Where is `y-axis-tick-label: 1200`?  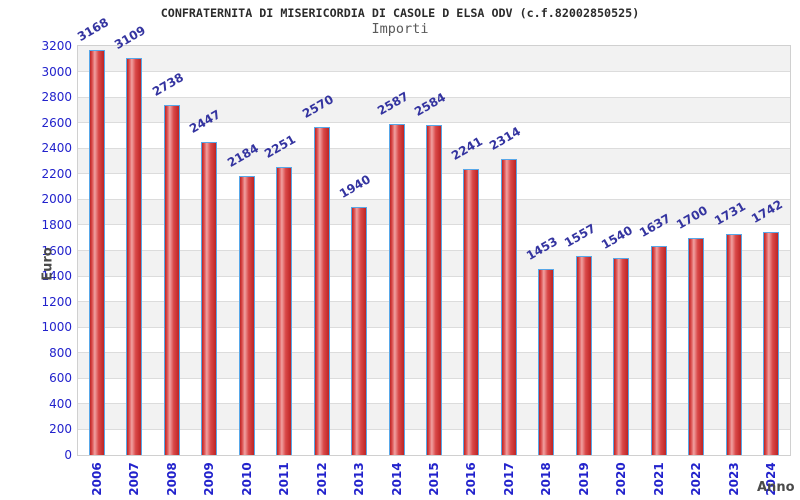
y-axis-tick-label: 1200 is located at coordinates (56, 301).